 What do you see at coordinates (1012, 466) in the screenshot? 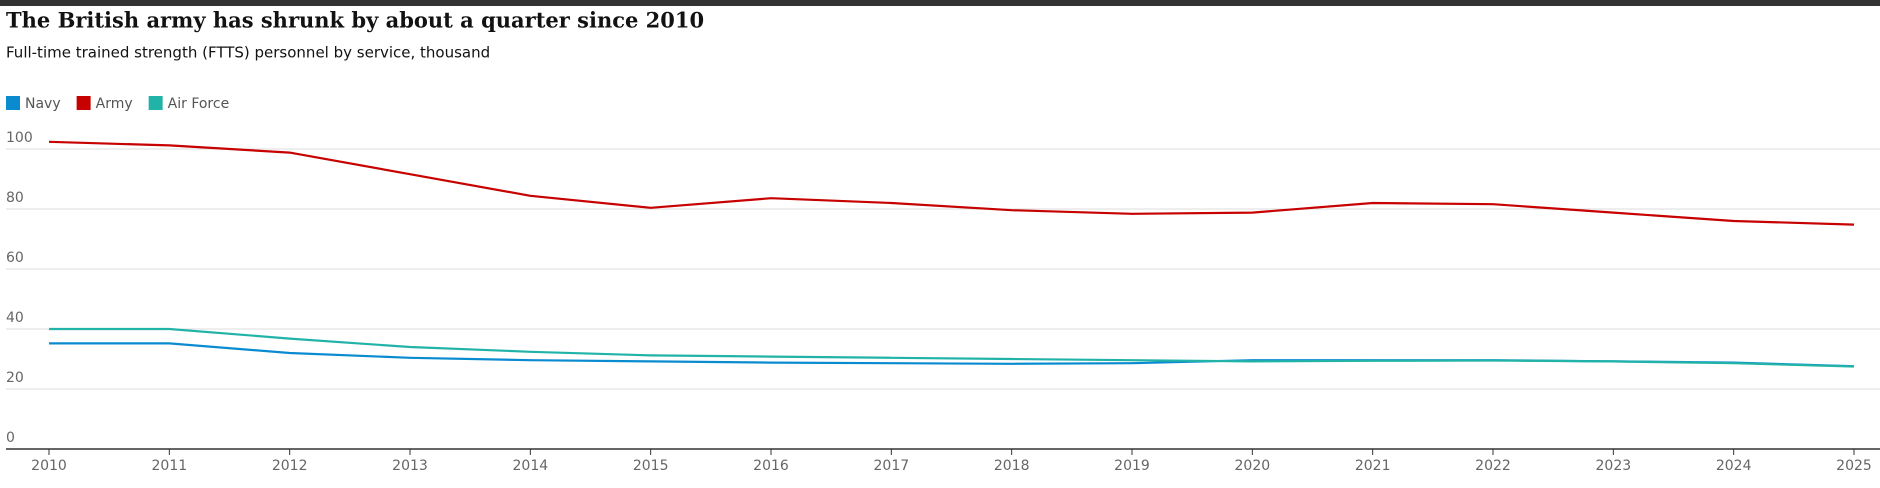
I see `x-tick-label: 2018` at bounding box center [1012, 466].